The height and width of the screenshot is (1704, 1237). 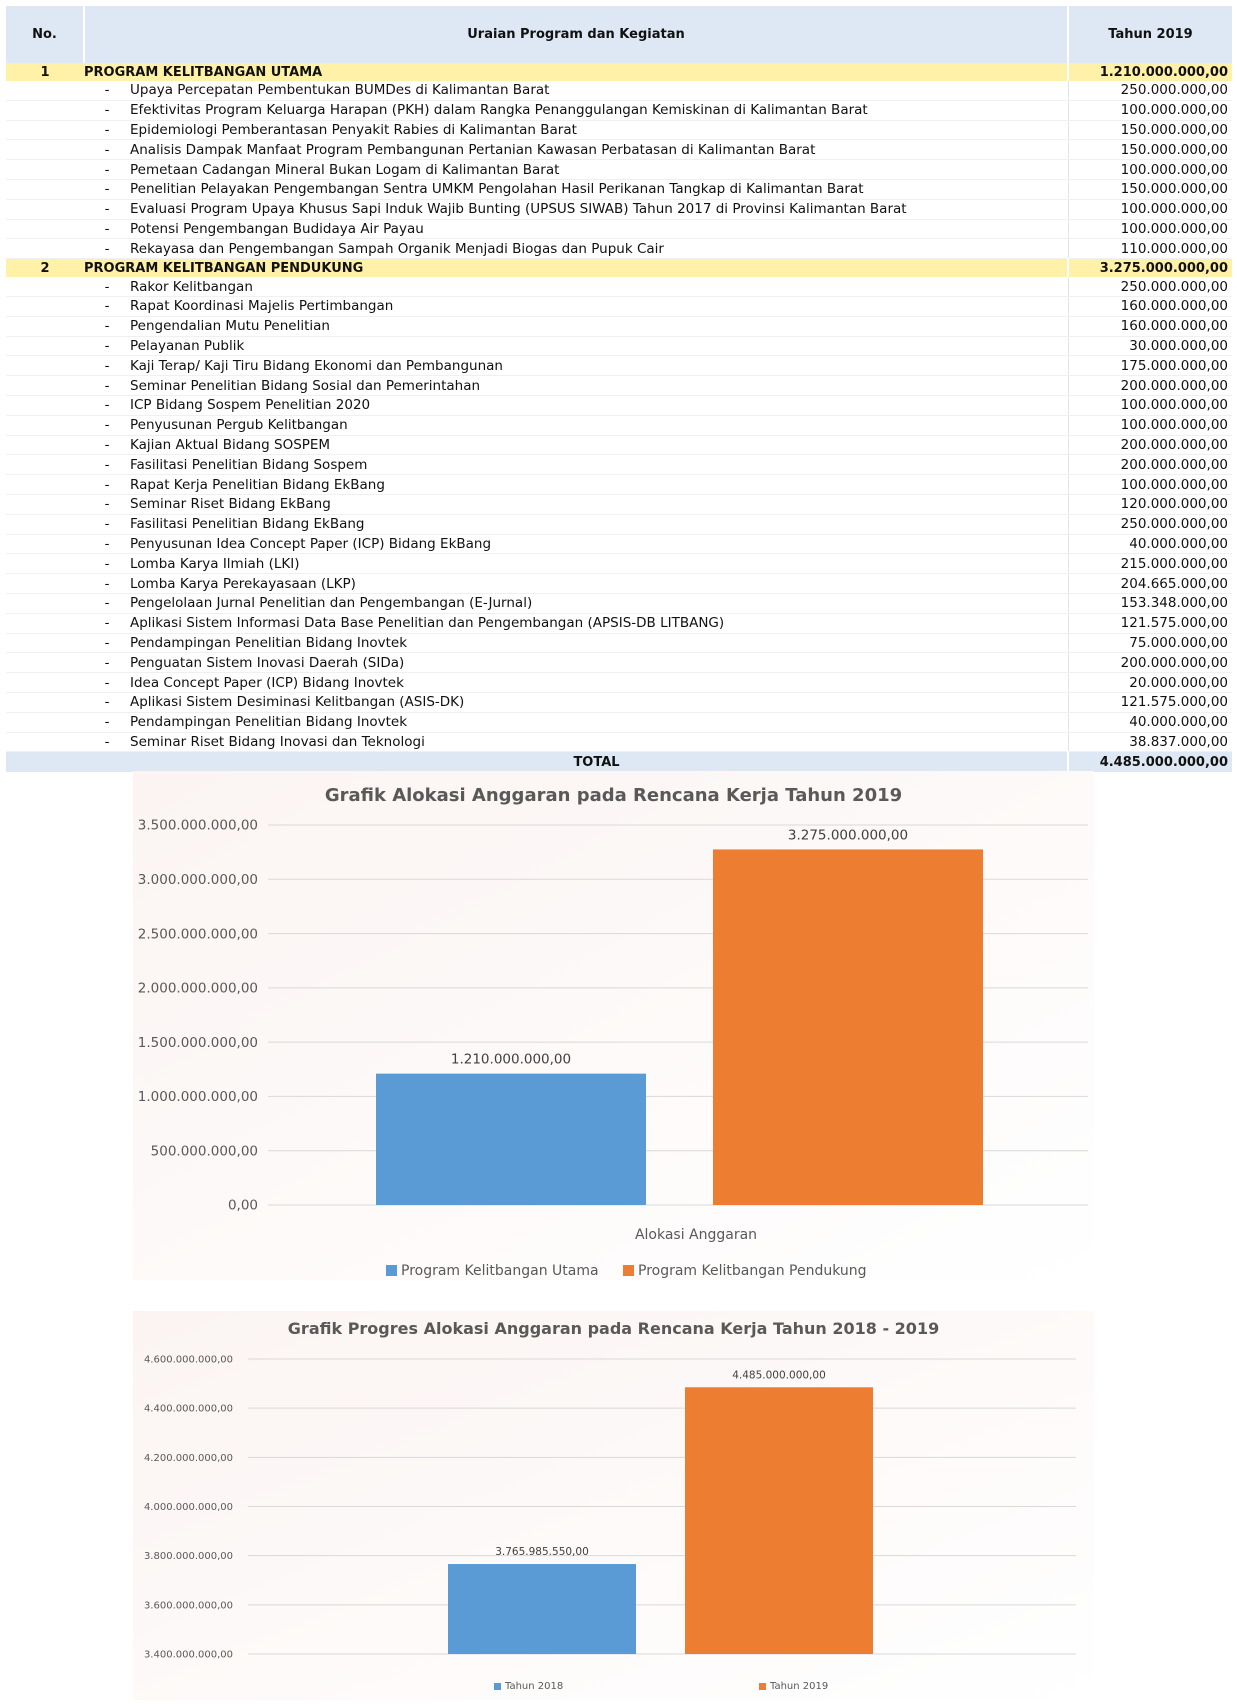 What do you see at coordinates (848, 835) in the screenshot?
I see `data-label: 3.275.000.000,00` at bounding box center [848, 835].